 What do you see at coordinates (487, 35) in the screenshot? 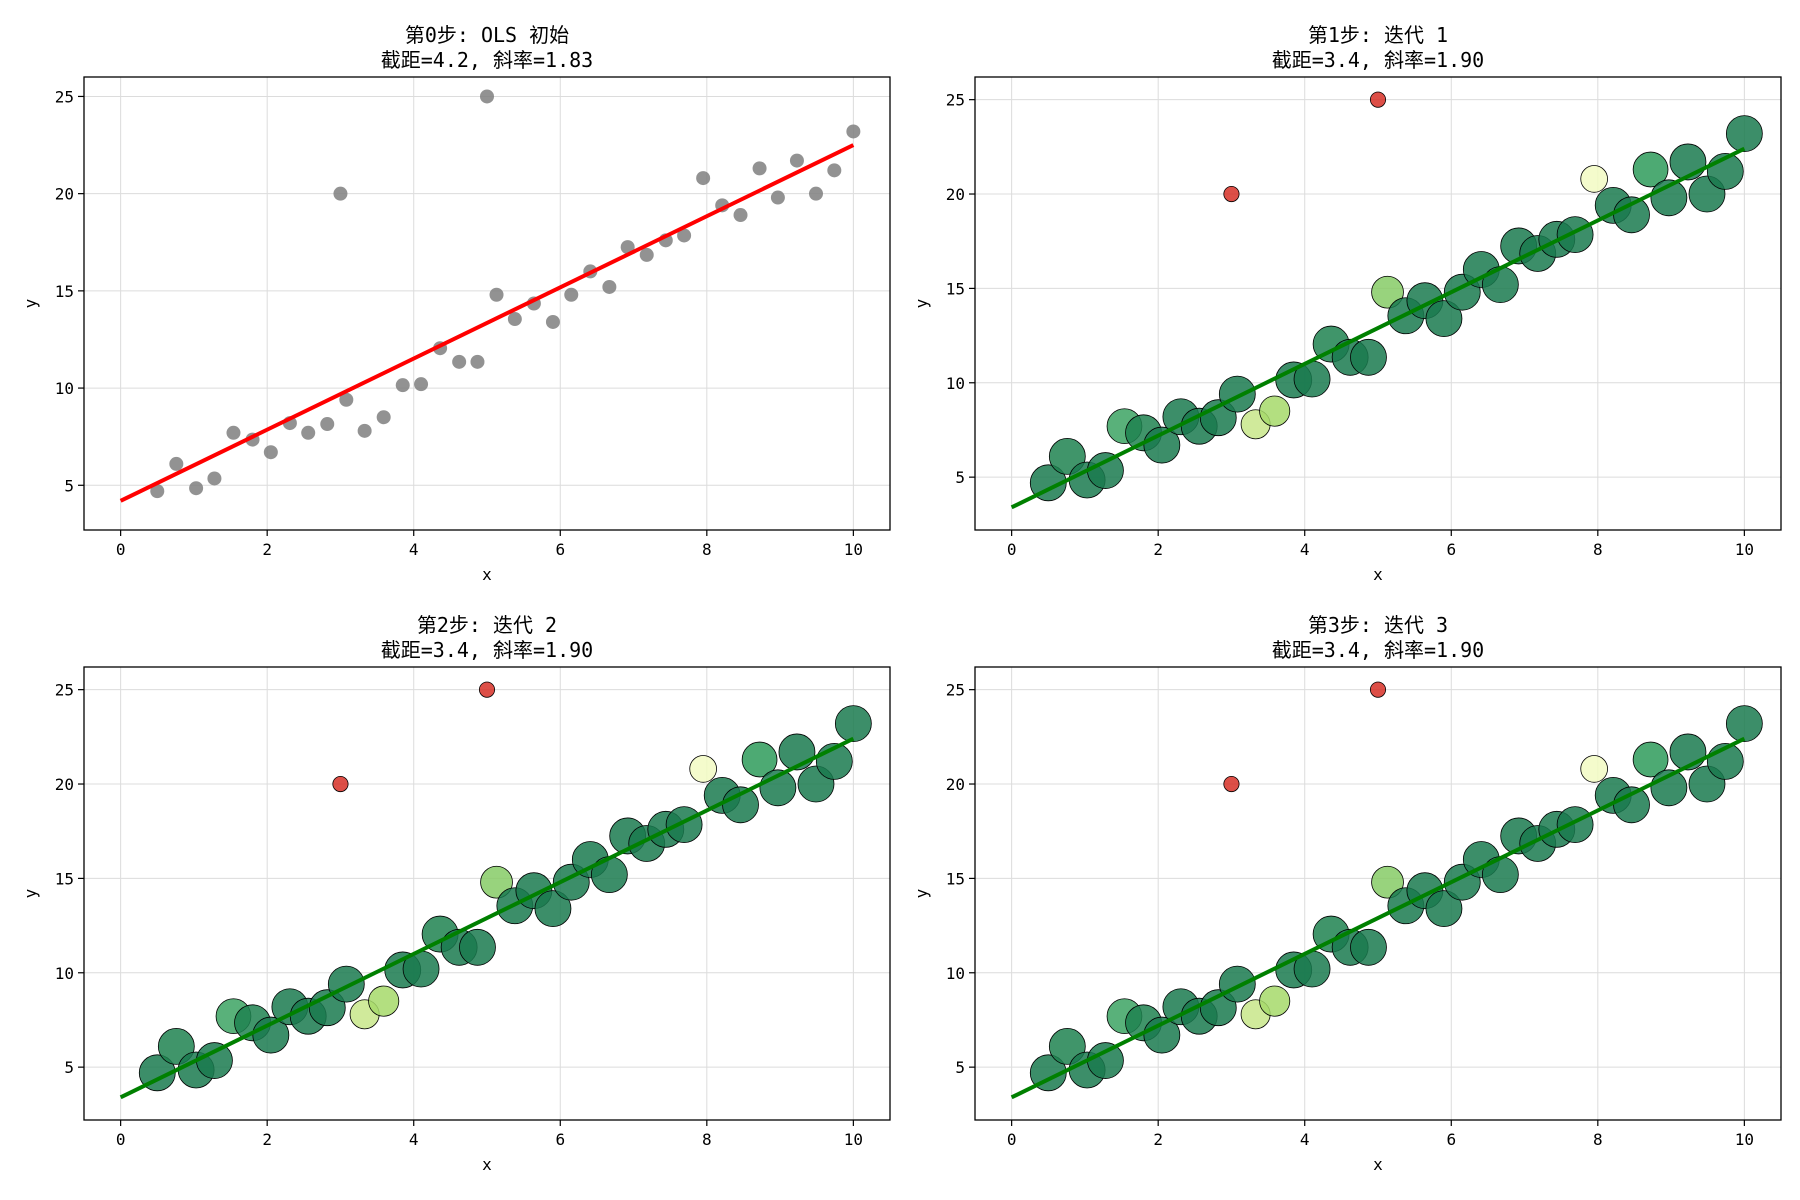
I see `chart-title: 第0步: OLS 初始` at bounding box center [487, 35].